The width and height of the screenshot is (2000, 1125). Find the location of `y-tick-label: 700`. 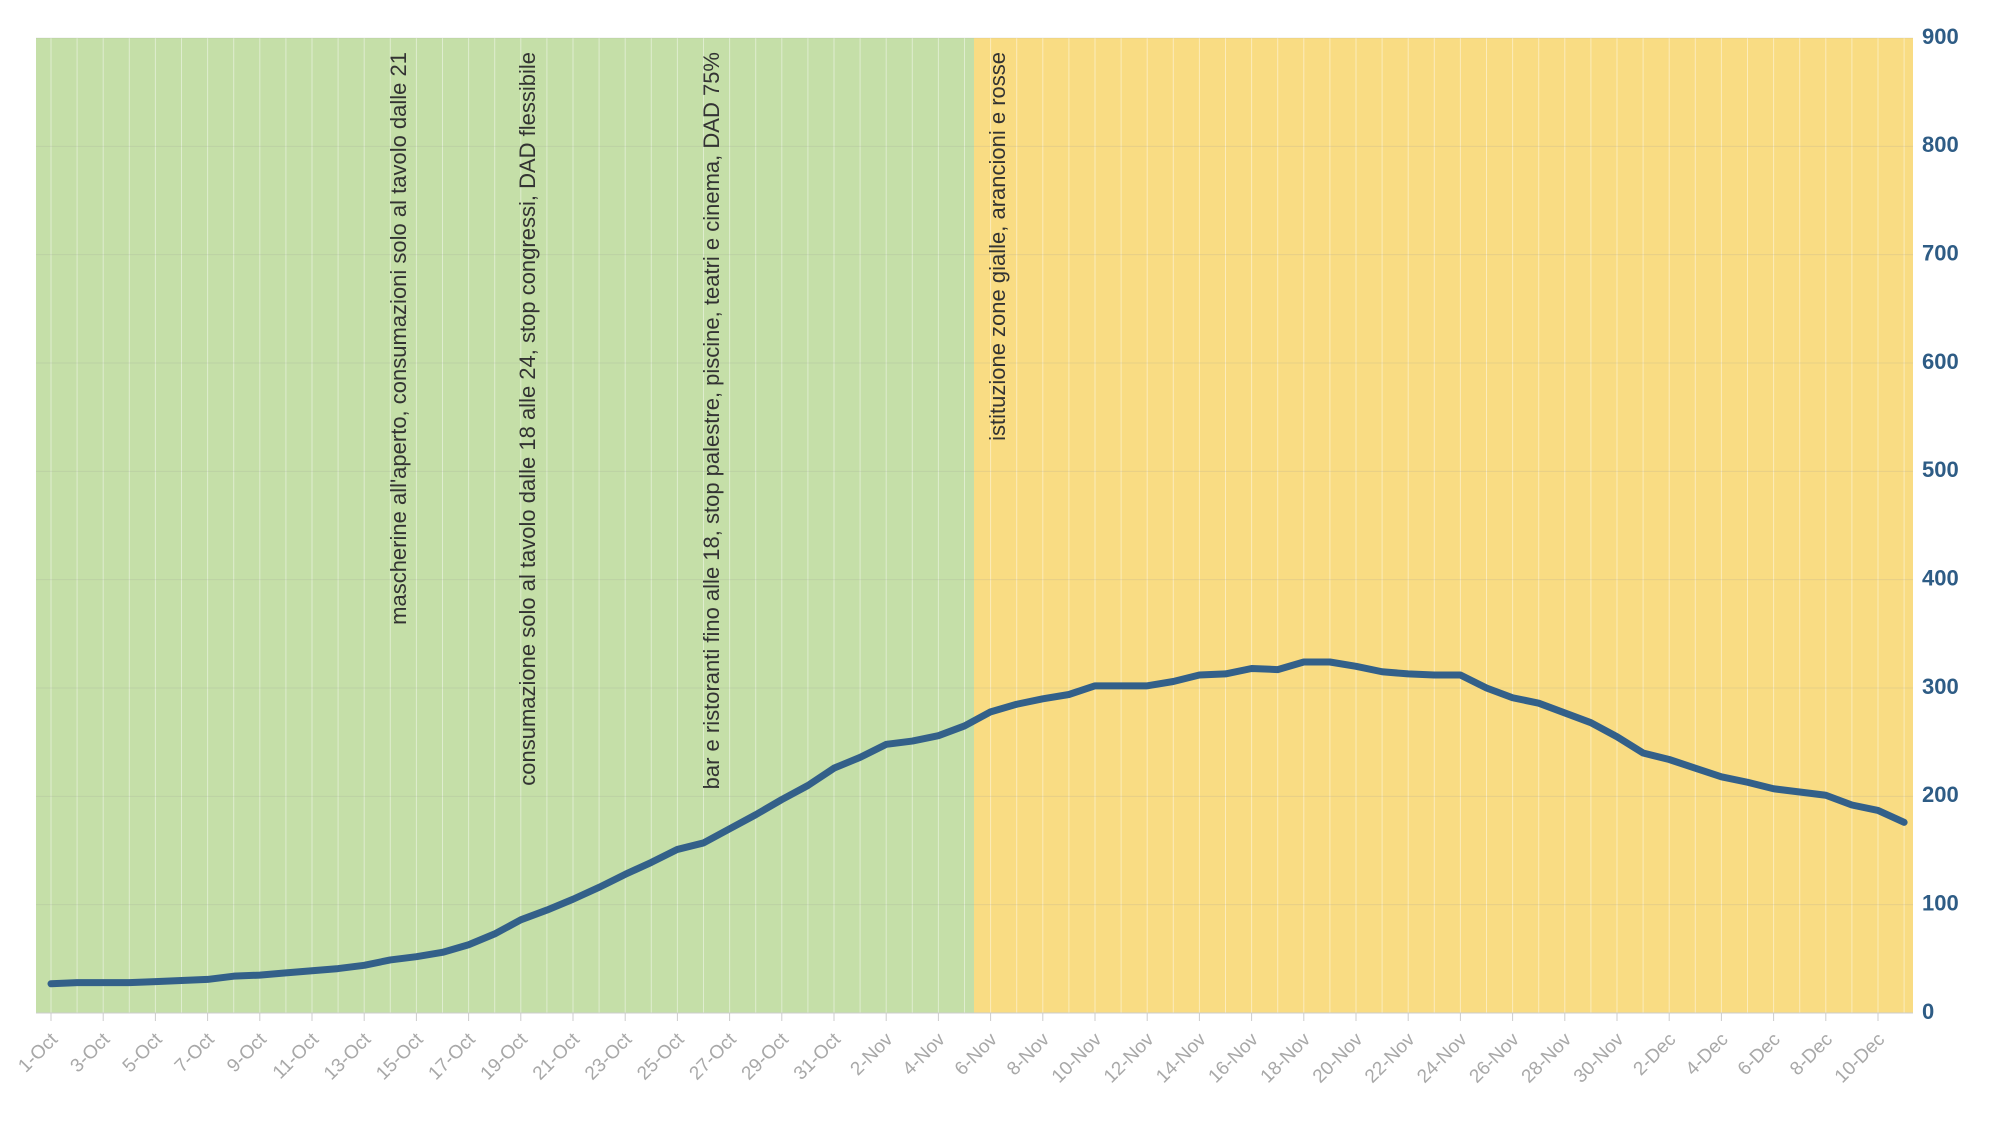

y-tick-label: 700 is located at coordinates (1940, 252).